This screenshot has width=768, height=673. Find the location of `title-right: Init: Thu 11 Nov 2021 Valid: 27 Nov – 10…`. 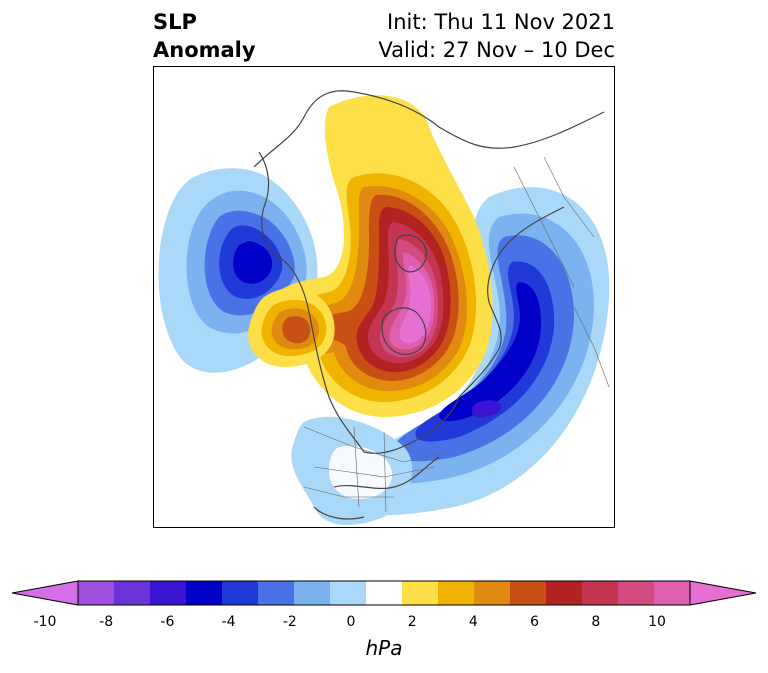

title-right: Init: Thu 11 Nov 2021 Valid: 27 Nov – 10… is located at coordinates (496, 36).